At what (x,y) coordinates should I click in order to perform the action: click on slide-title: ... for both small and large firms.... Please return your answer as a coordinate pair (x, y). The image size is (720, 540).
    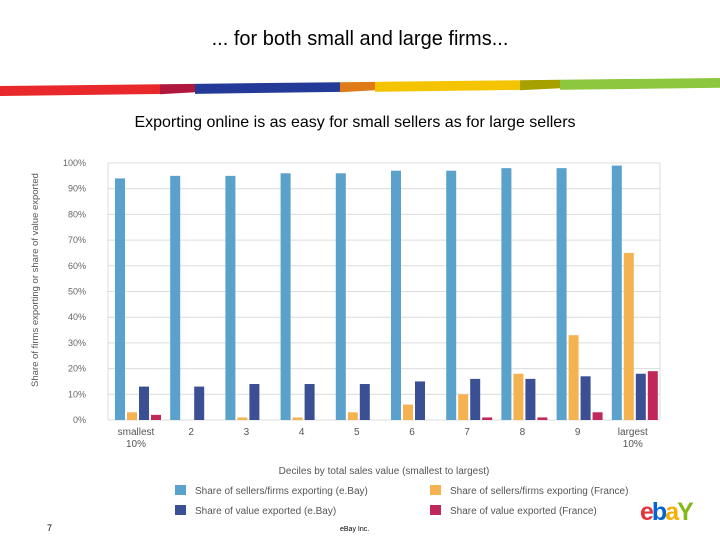
    Looking at the image, I should click on (360, 39).